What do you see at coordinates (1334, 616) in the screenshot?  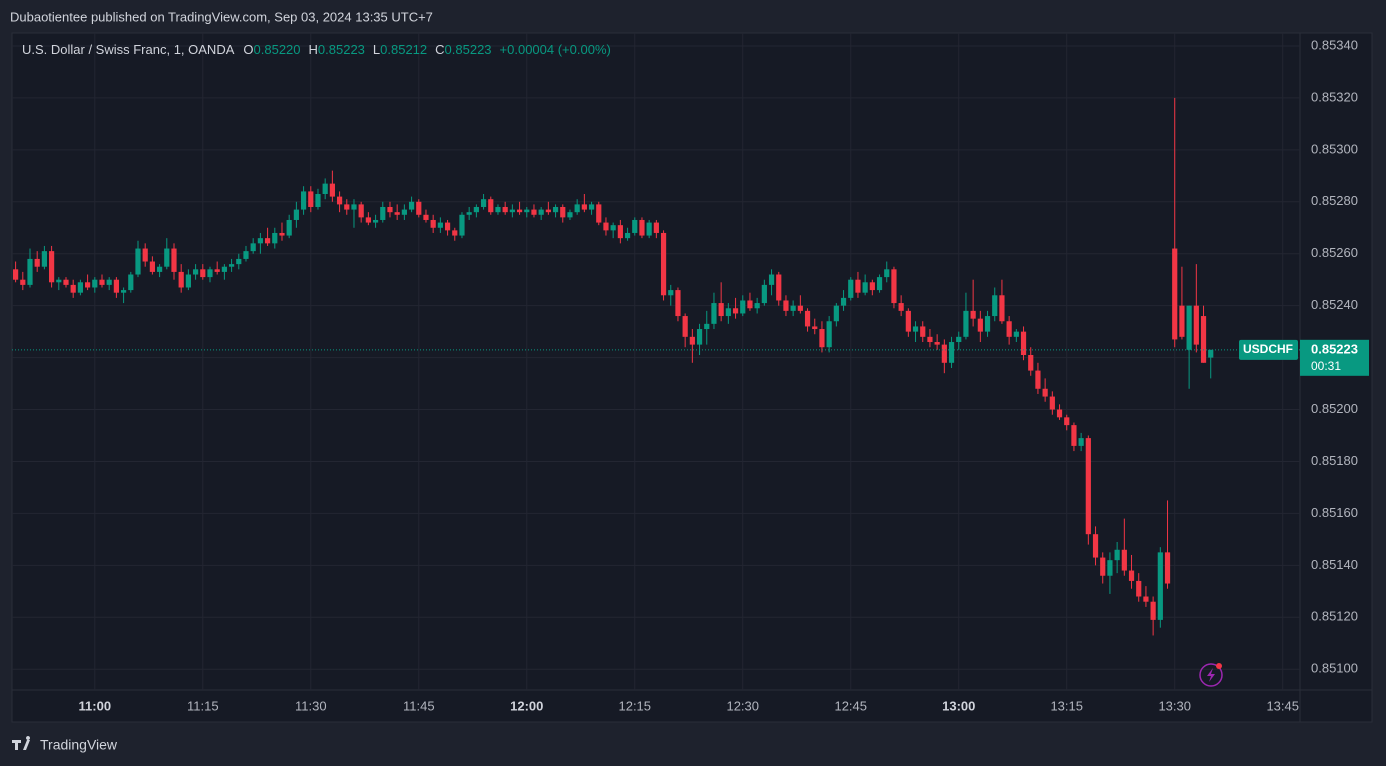 I see `y-tick-label: 0.85120` at bounding box center [1334, 616].